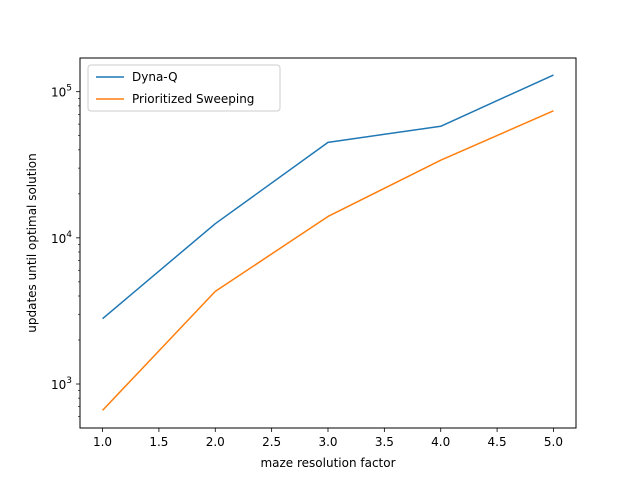 The image size is (640, 480). I want to click on x-tick-label: 4.0, so click(440, 442).